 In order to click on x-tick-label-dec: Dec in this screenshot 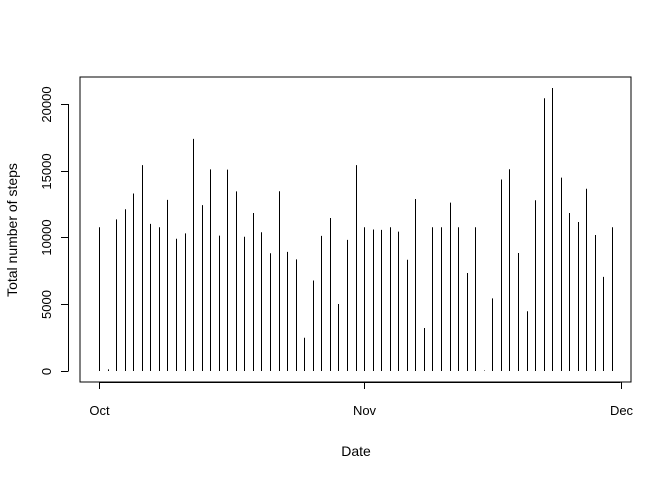, I will do `click(622, 410)`.